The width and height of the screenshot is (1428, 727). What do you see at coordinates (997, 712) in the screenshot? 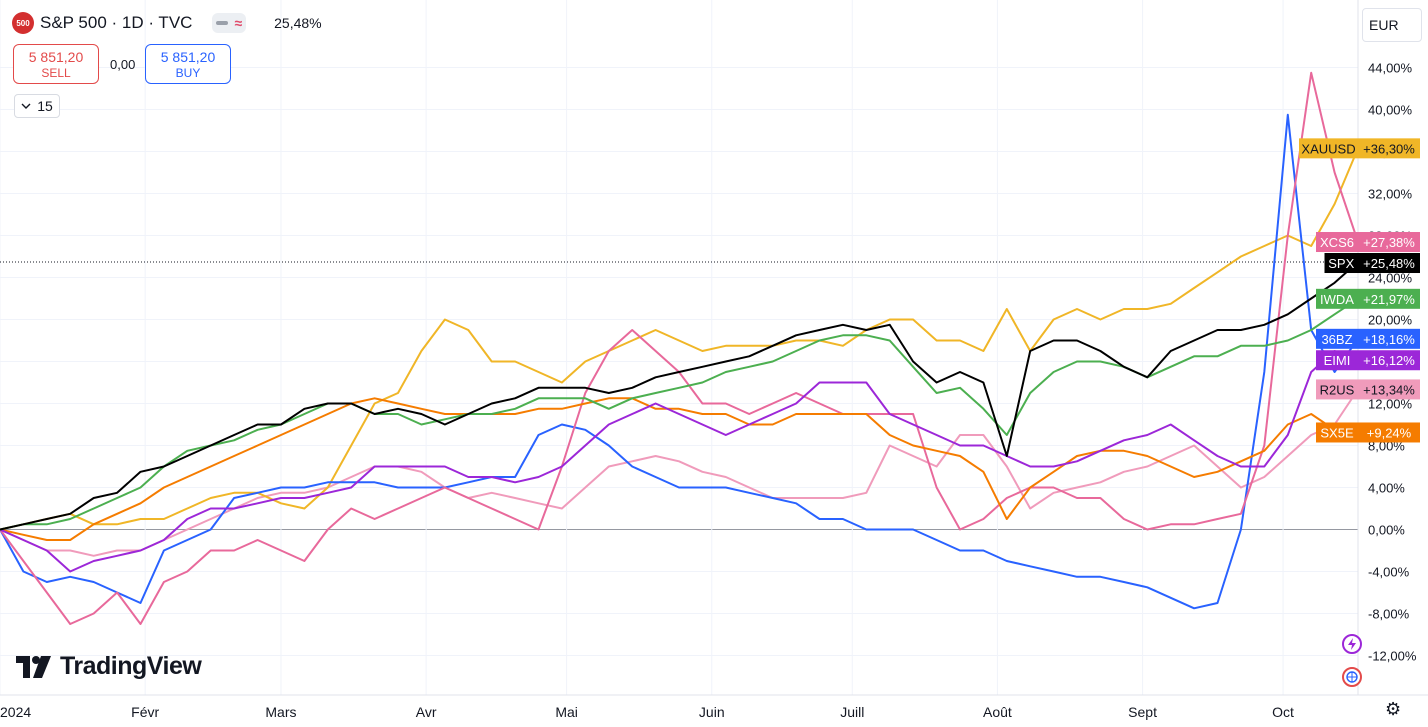
I see `x-tick-label: Août` at bounding box center [997, 712].